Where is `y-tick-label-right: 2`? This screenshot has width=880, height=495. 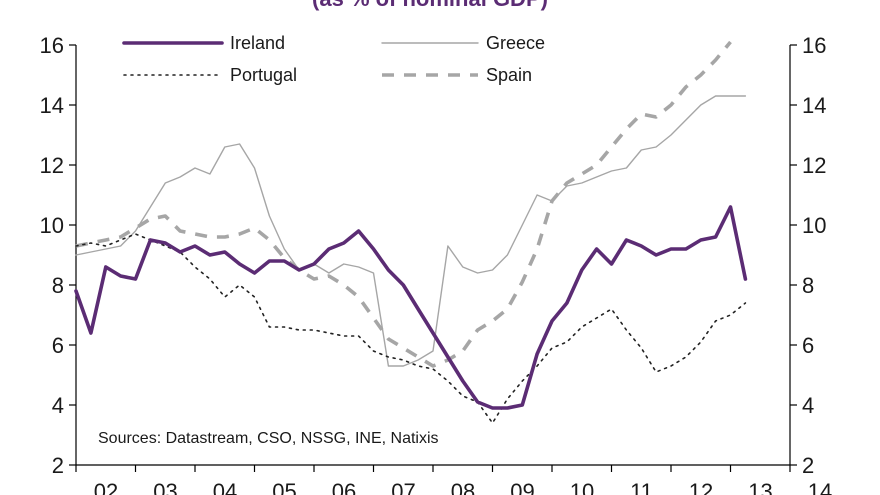 y-tick-label-right: 2 is located at coordinates (808, 465).